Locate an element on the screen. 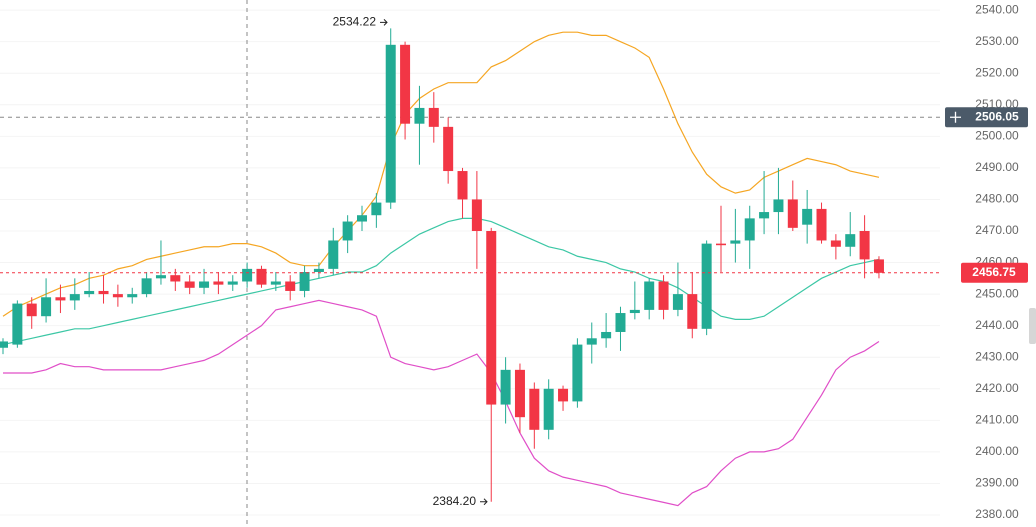  y-tick-label: 2430.00 is located at coordinates (997, 356).